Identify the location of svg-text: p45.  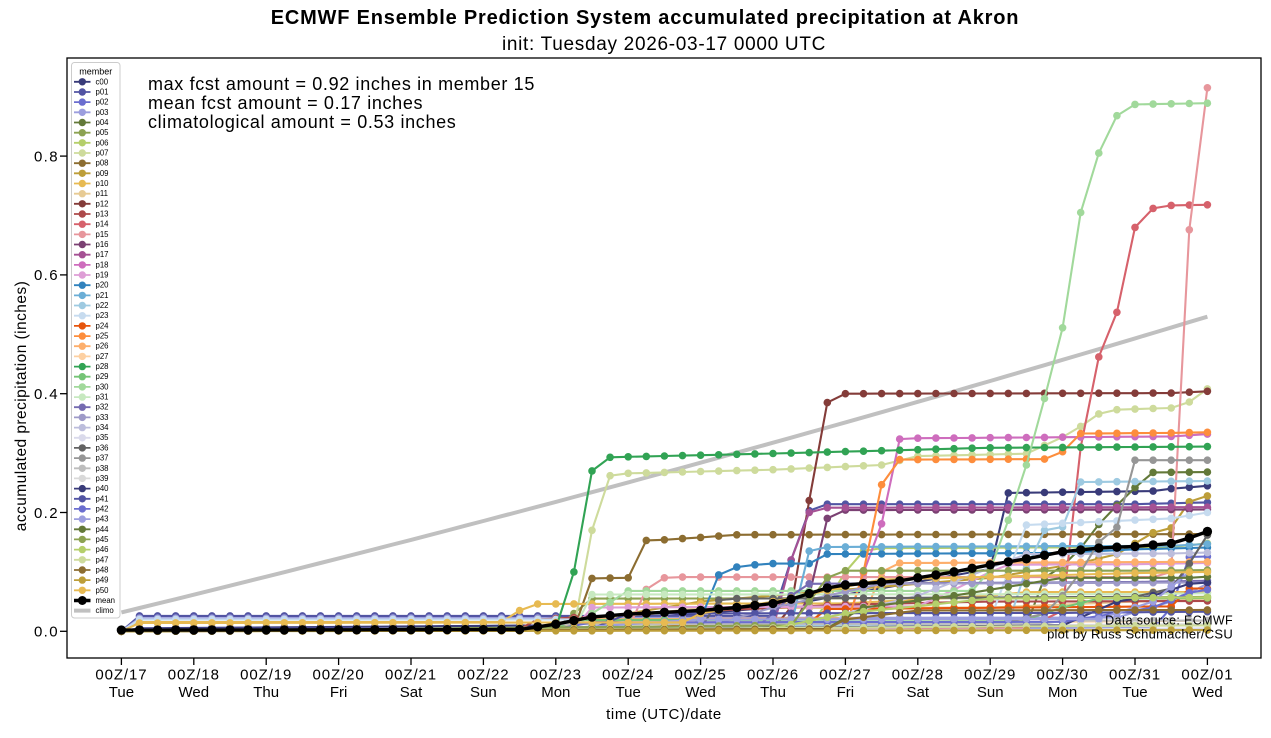
(103, 539).